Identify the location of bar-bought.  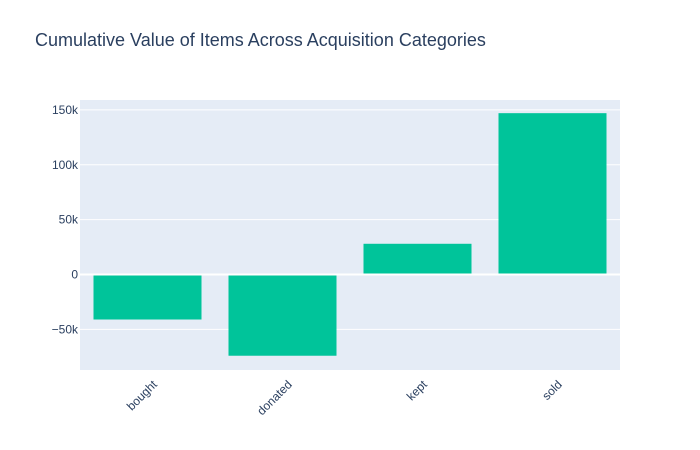
(147, 297).